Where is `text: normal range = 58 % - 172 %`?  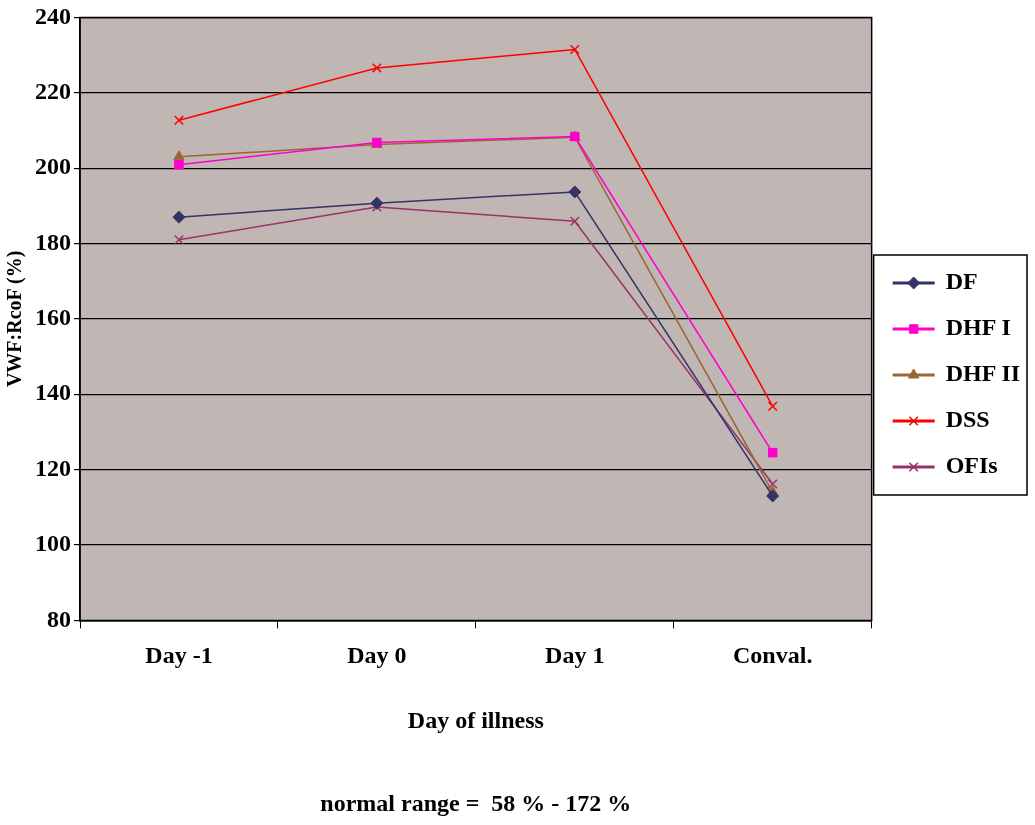 text: normal range = 58 % - 172 % is located at coordinates (476, 803).